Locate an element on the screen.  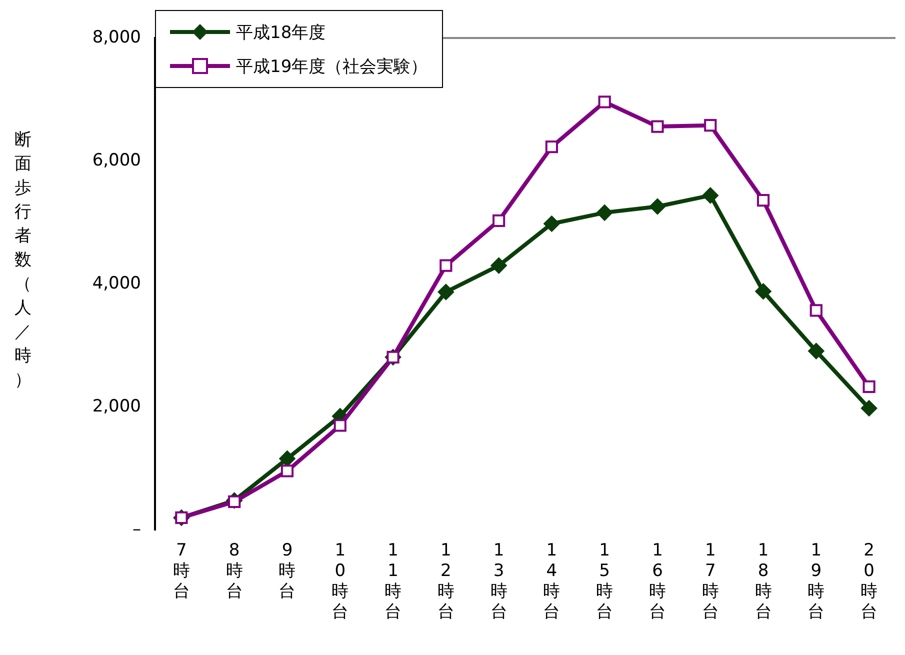
x-tick-label: 9時台 is located at coordinates (287, 571).